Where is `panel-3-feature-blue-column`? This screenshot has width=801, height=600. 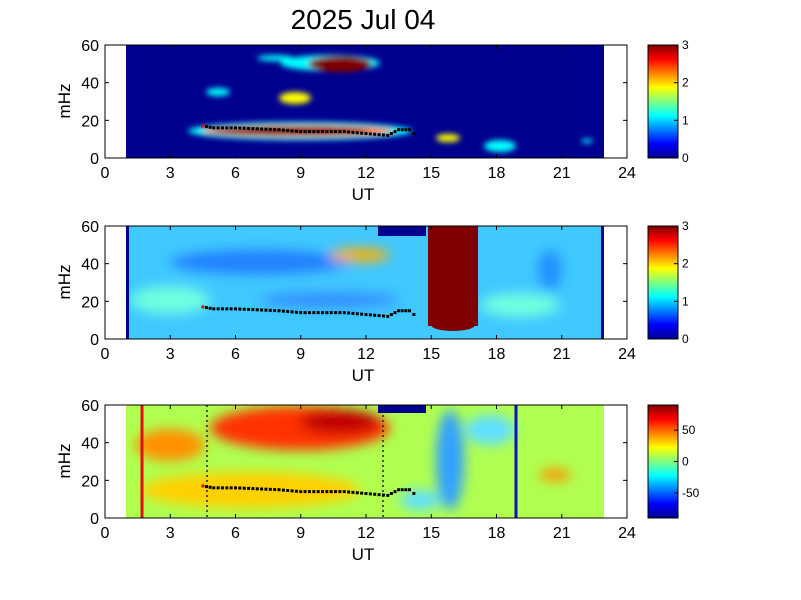
panel-3-feature-blue-column is located at coordinates (450, 460).